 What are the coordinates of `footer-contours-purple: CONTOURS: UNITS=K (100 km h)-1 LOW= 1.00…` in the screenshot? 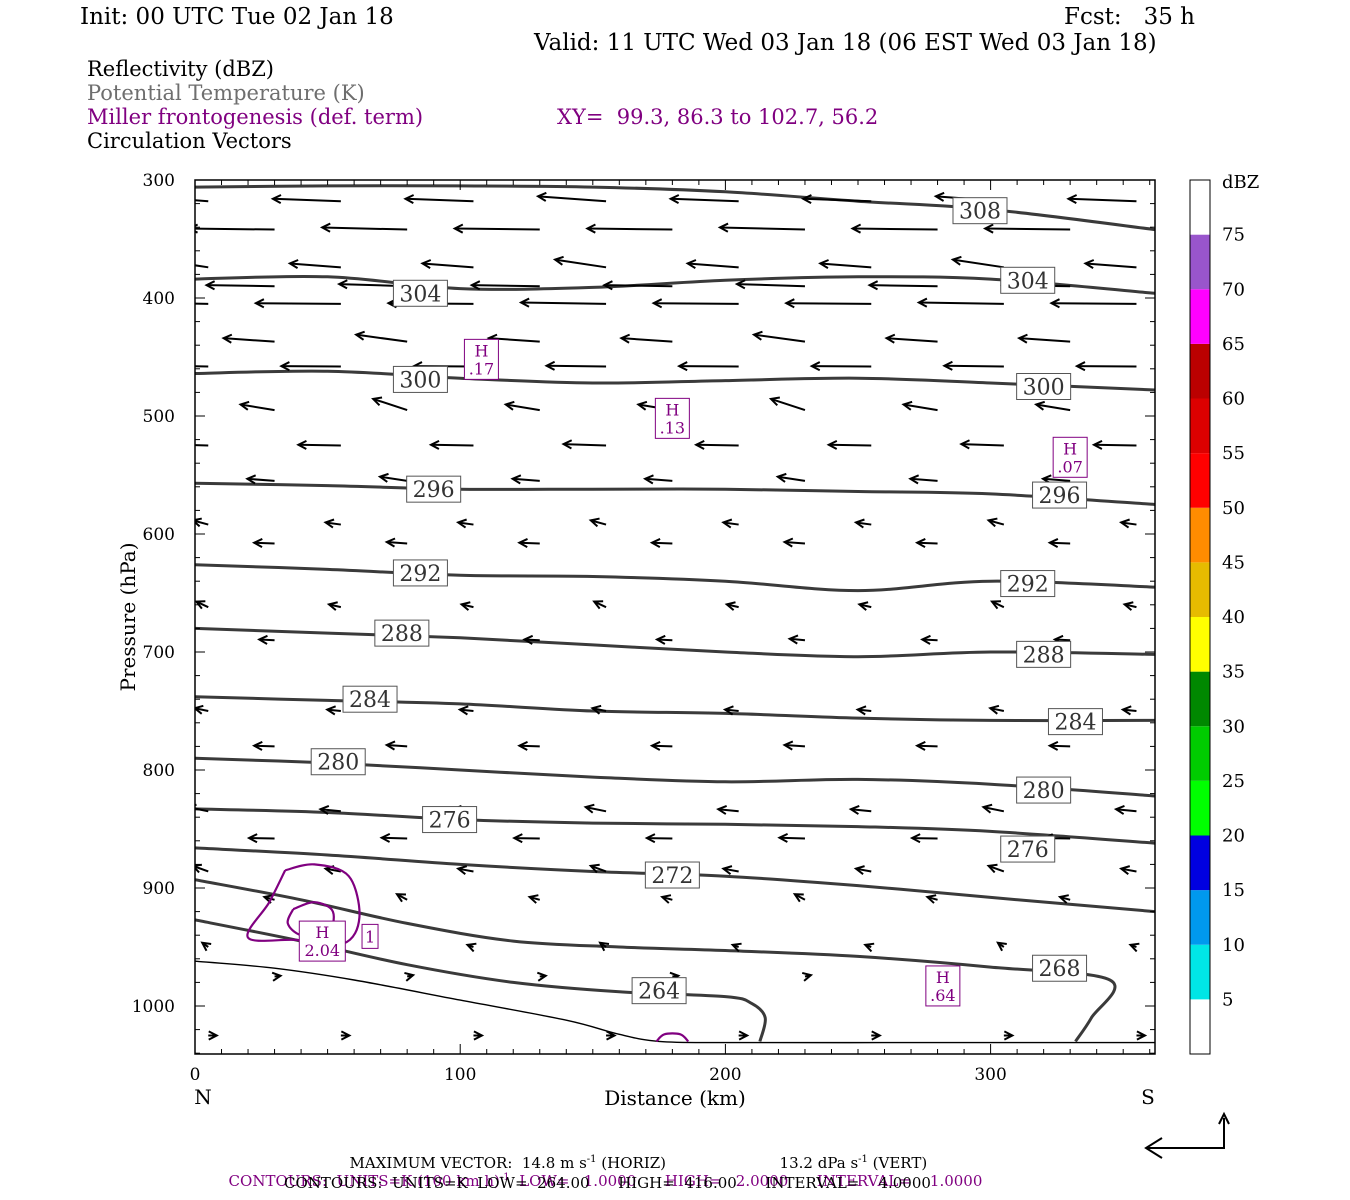 It's located at (601, 1174).